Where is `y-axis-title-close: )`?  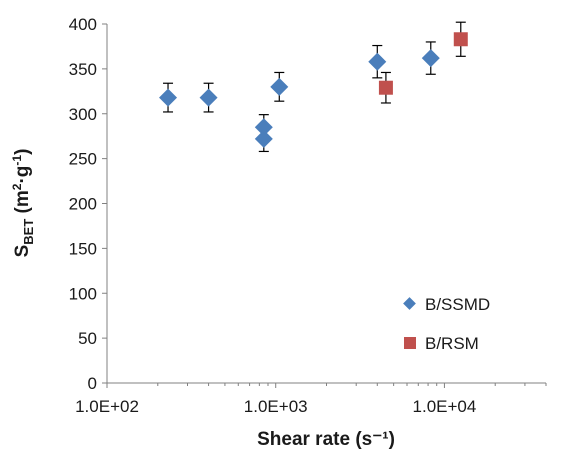 y-axis-title-close: ) is located at coordinates (22, 152).